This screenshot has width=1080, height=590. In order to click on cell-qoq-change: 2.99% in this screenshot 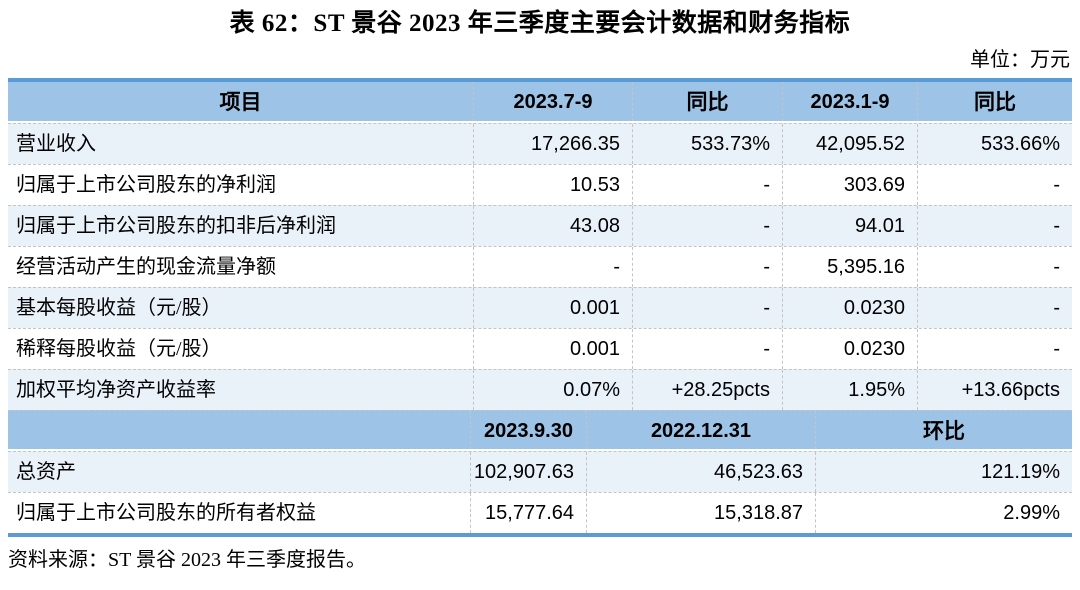, I will do `click(943, 513)`.